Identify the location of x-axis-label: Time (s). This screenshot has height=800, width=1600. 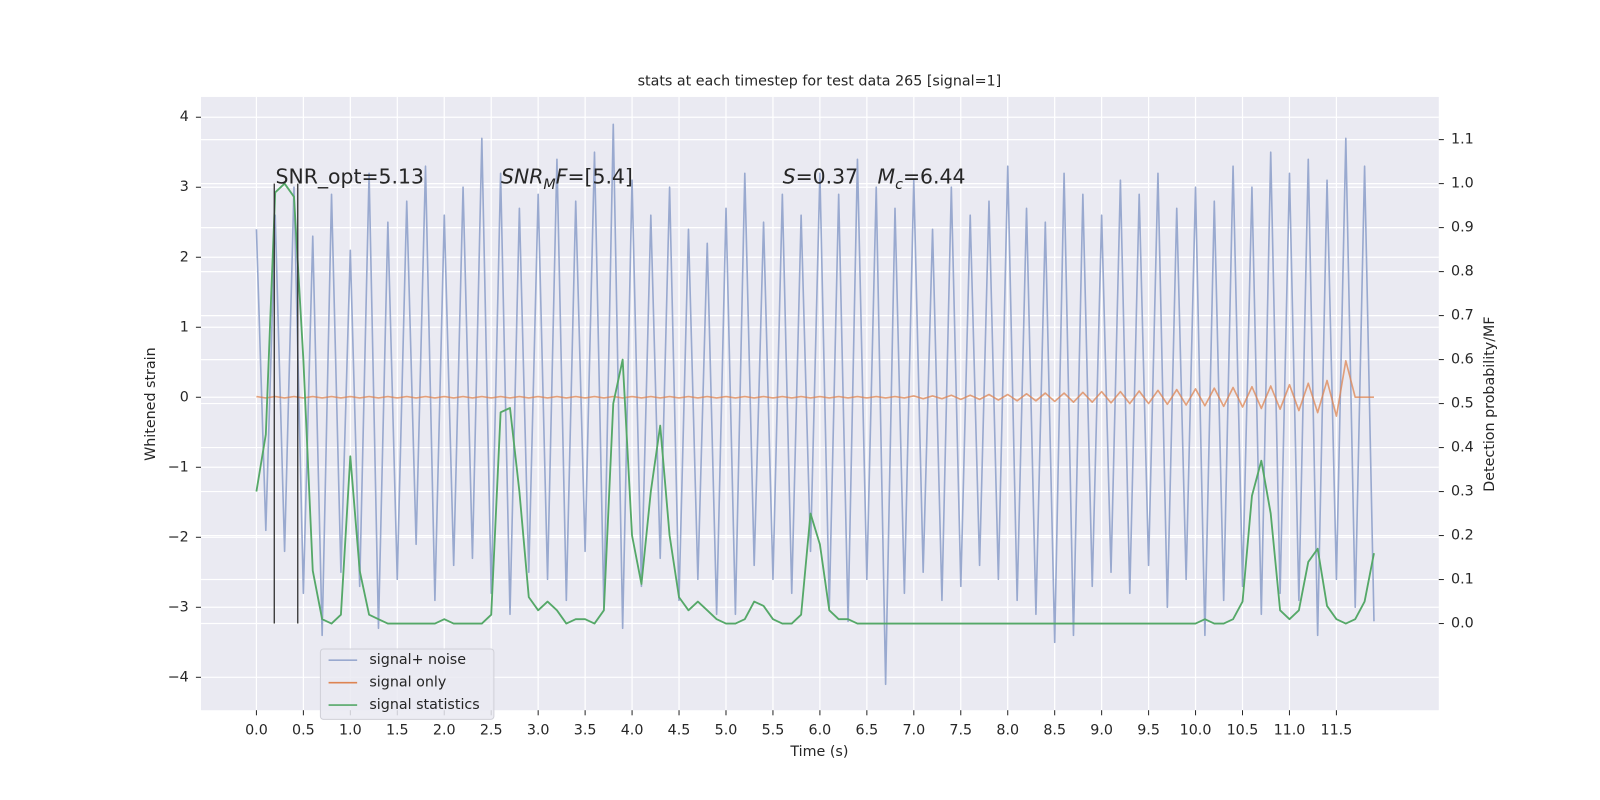
(818, 752).